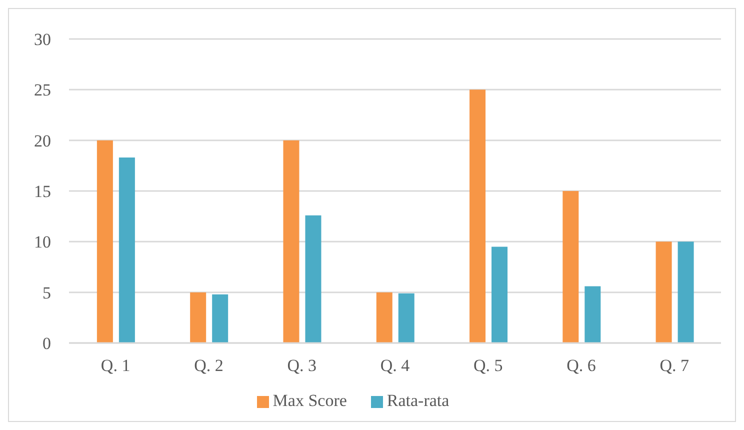 The image size is (744, 430). I want to click on y-tick-label: 10, so click(42, 242).